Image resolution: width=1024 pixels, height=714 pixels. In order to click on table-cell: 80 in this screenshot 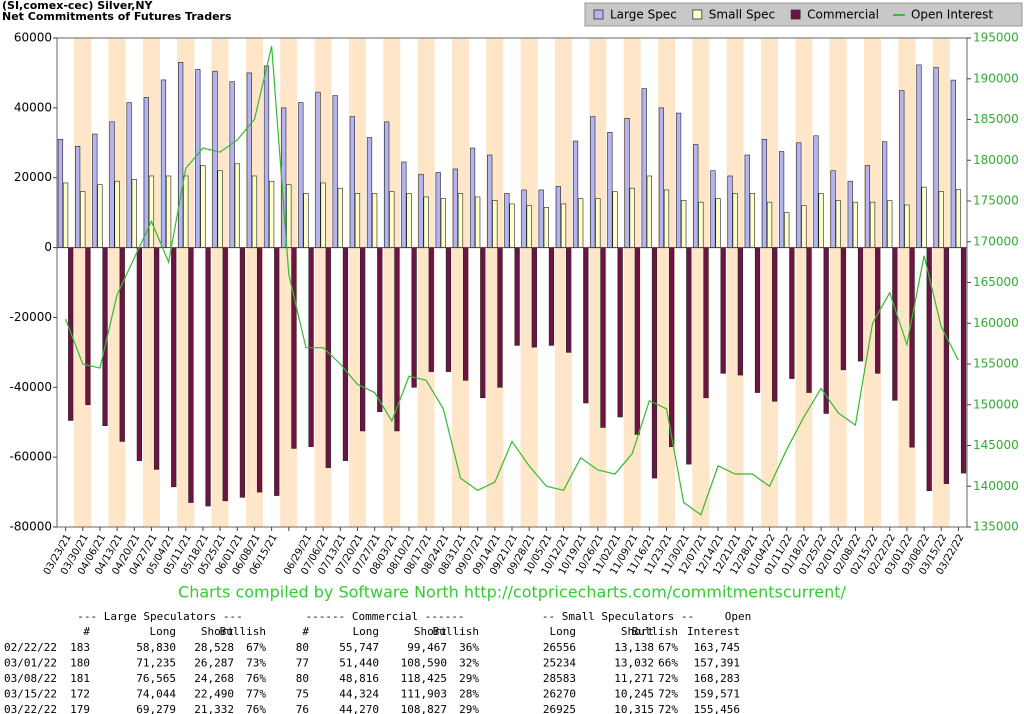, I will do `click(302, 647)`.